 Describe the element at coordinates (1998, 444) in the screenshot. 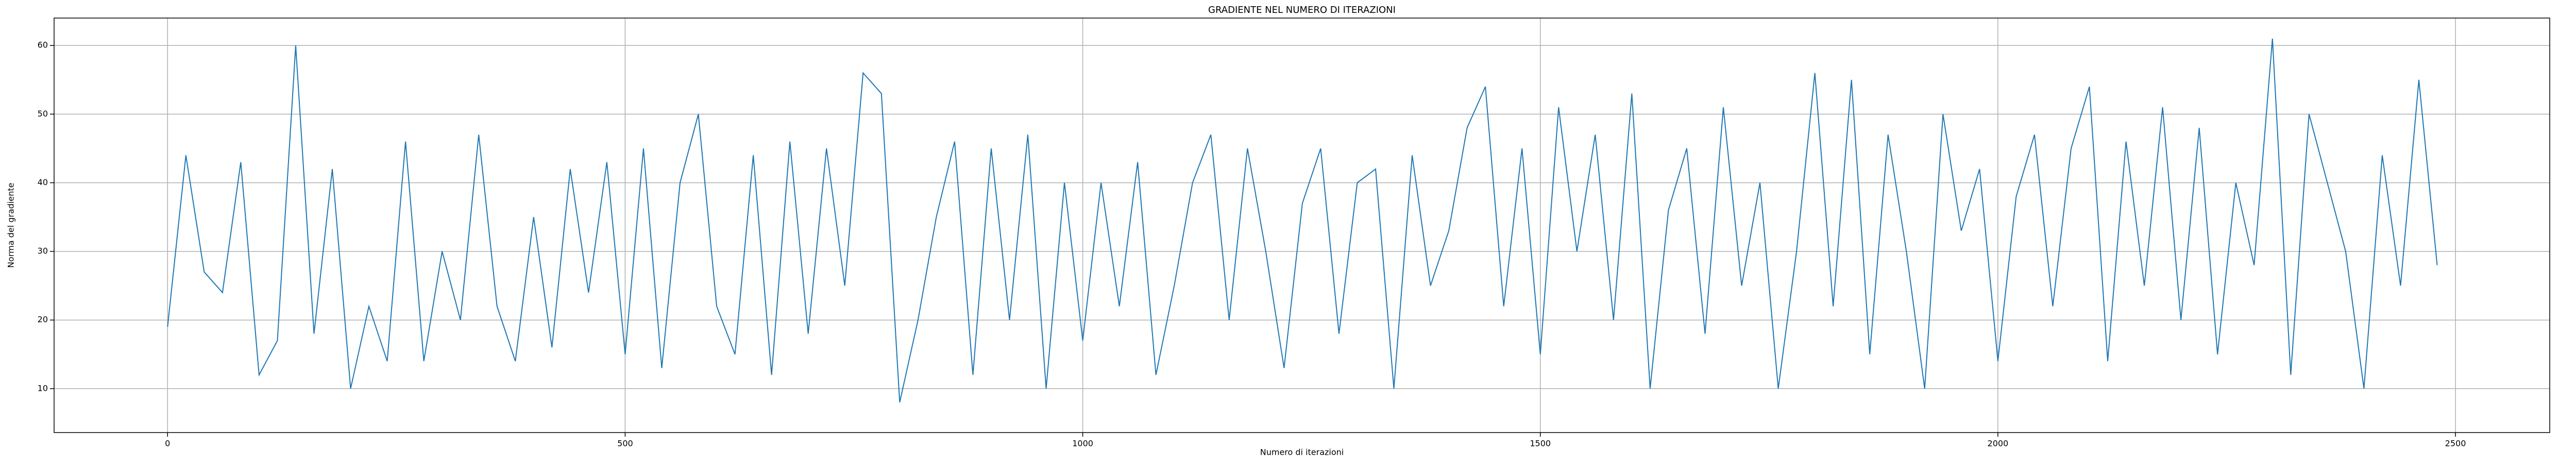

I see `x-tick-label: 2000` at that location.